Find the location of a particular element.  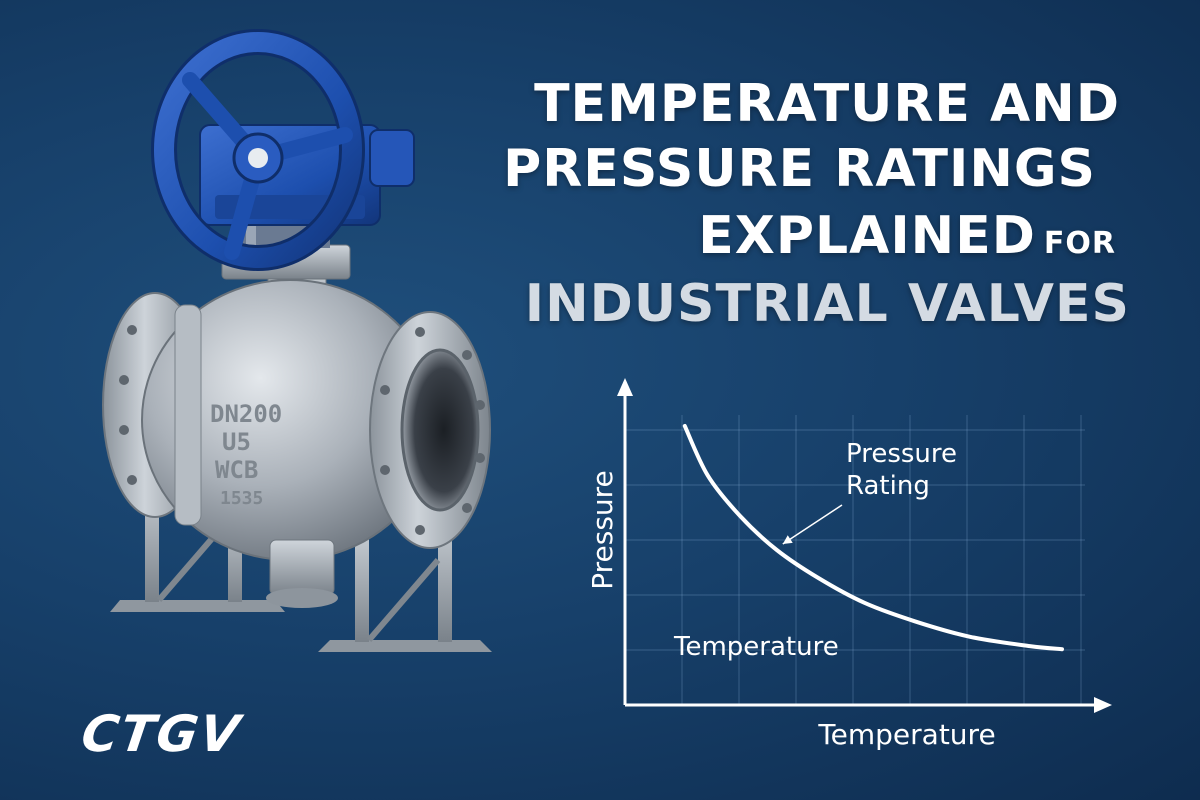

chart-grid is located at coordinates (855, 560).